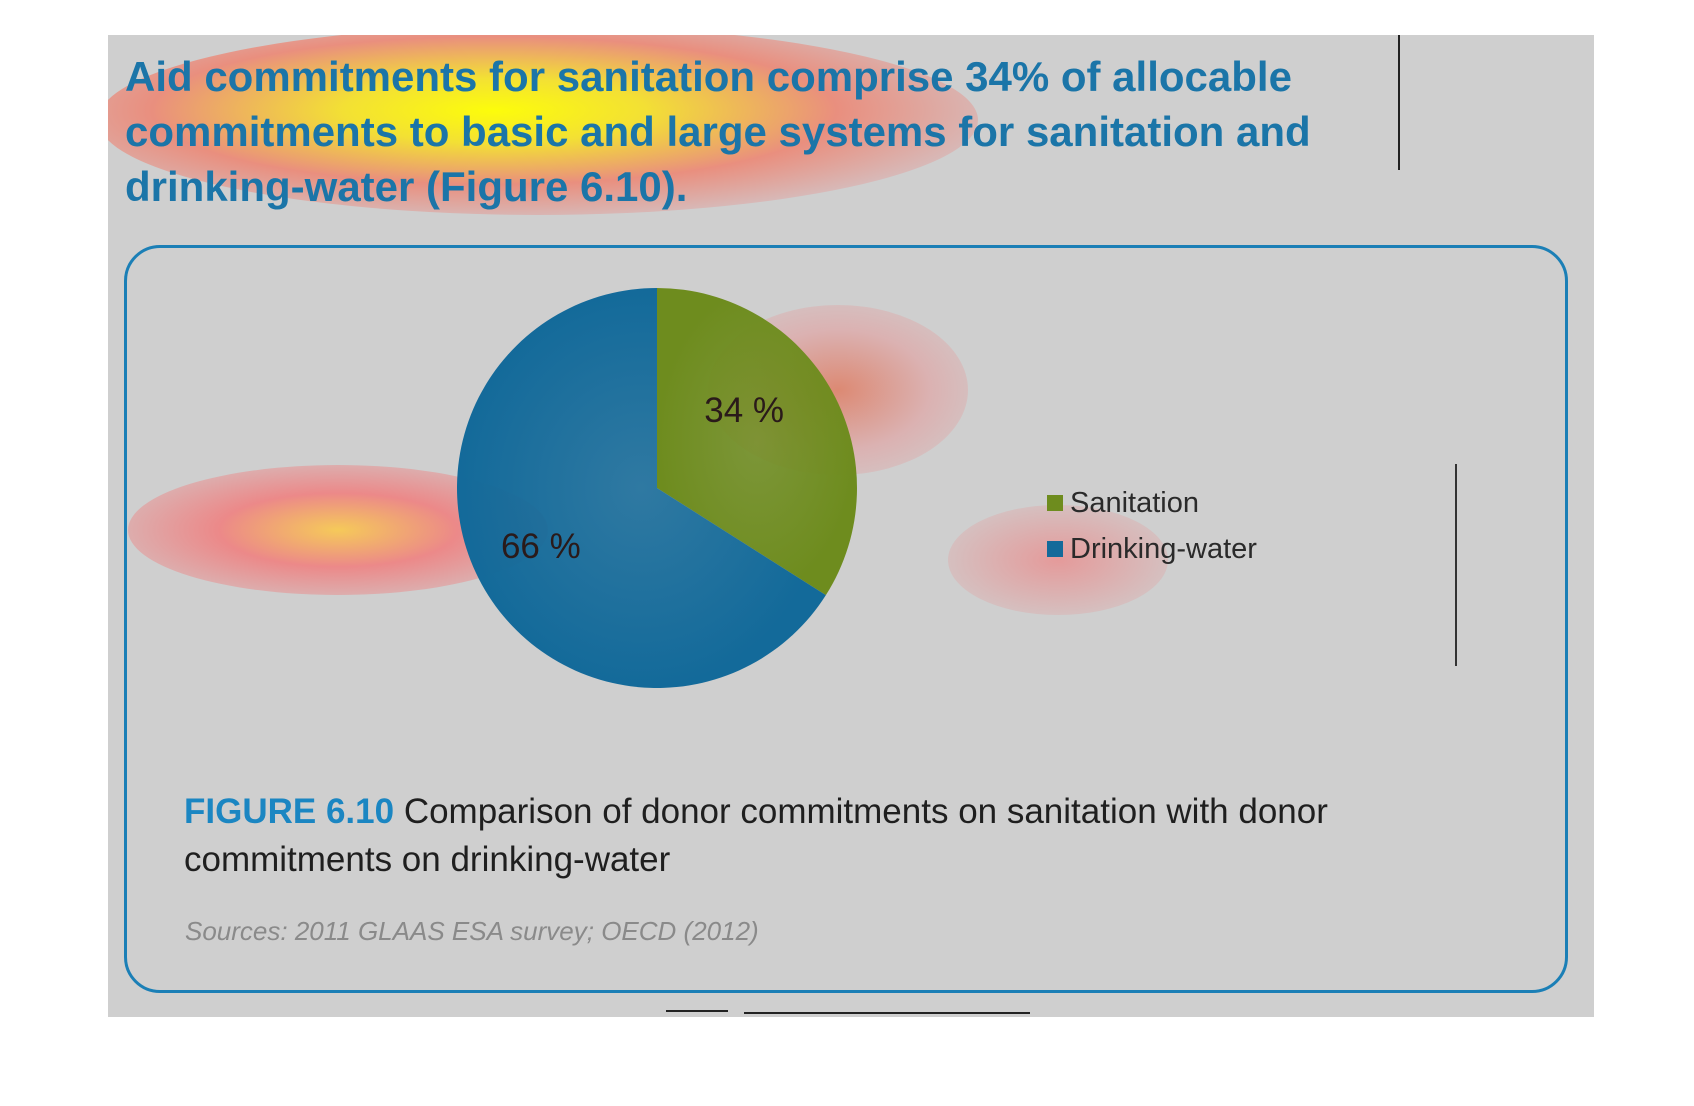 This screenshot has height=1106, width=1694. I want to click on pie-slice-sanitation, so click(757, 442).